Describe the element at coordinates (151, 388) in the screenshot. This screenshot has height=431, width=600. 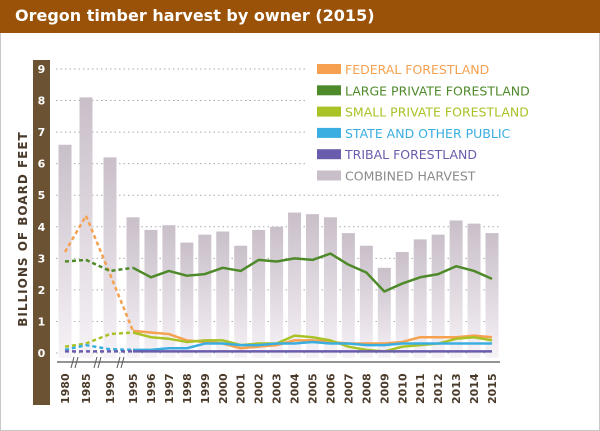
I see `x-tick-label: 1996` at that location.